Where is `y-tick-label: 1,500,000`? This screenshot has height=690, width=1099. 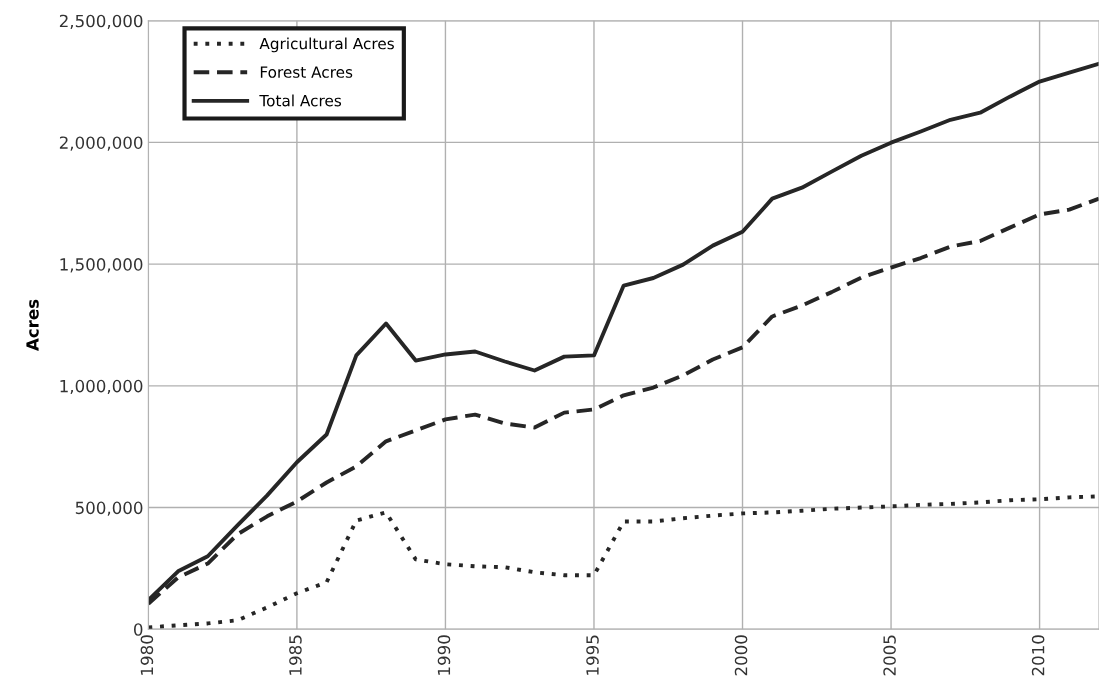 y-tick-label: 1,500,000 is located at coordinates (101, 265).